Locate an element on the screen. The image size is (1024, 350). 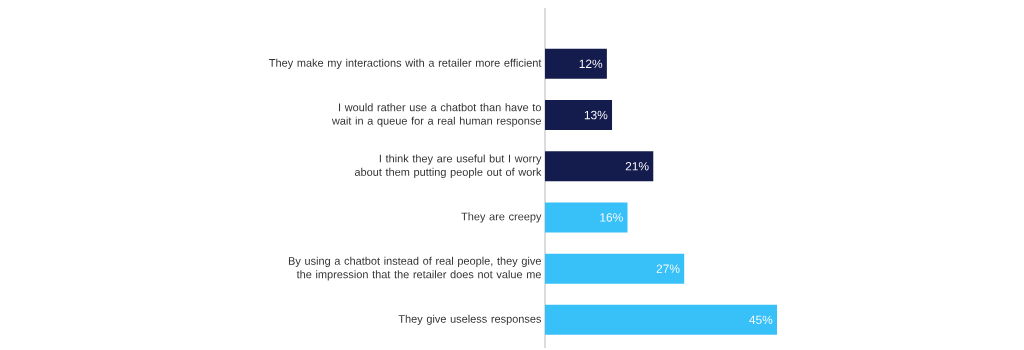
y-tick-label: By using a chatbot instead of real people, they give the impression that the retailer does not value me is located at coordinates (414, 268).